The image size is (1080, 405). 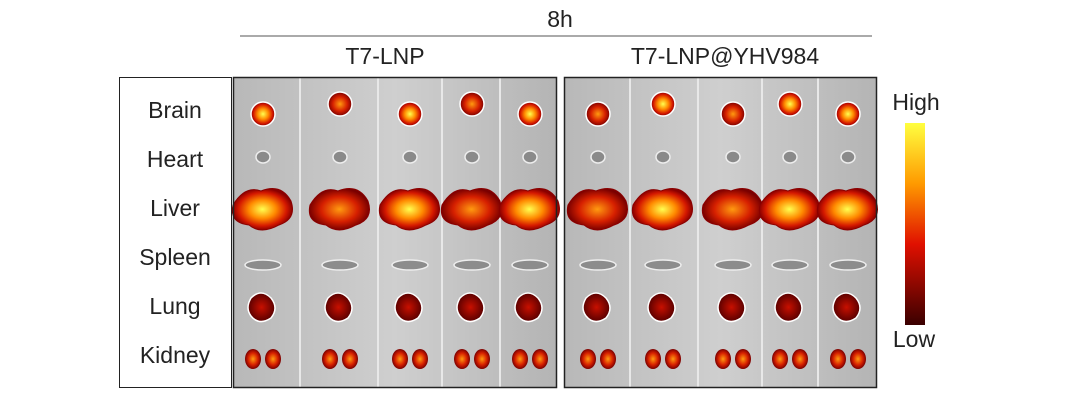 What do you see at coordinates (174, 306) in the screenshot?
I see `organ-label: Lung` at bounding box center [174, 306].